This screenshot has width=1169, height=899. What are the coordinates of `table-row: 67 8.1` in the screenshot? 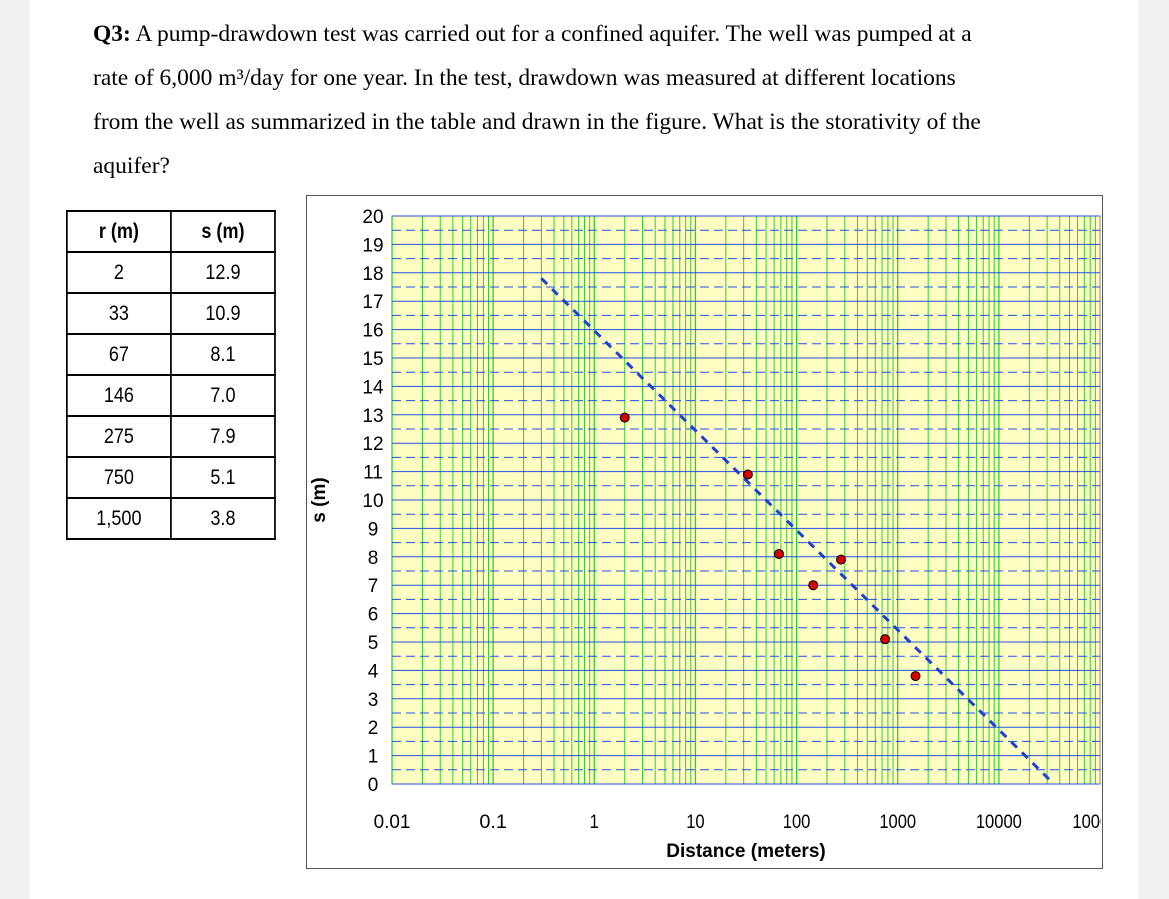 It's located at (171, 354).